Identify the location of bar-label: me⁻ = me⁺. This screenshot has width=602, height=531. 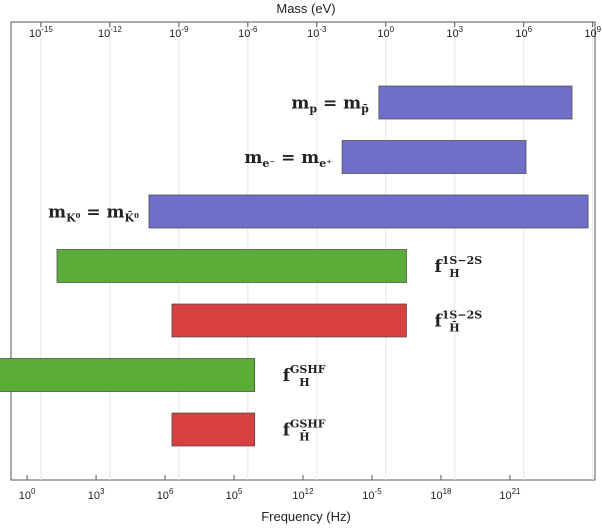
(288, 159).